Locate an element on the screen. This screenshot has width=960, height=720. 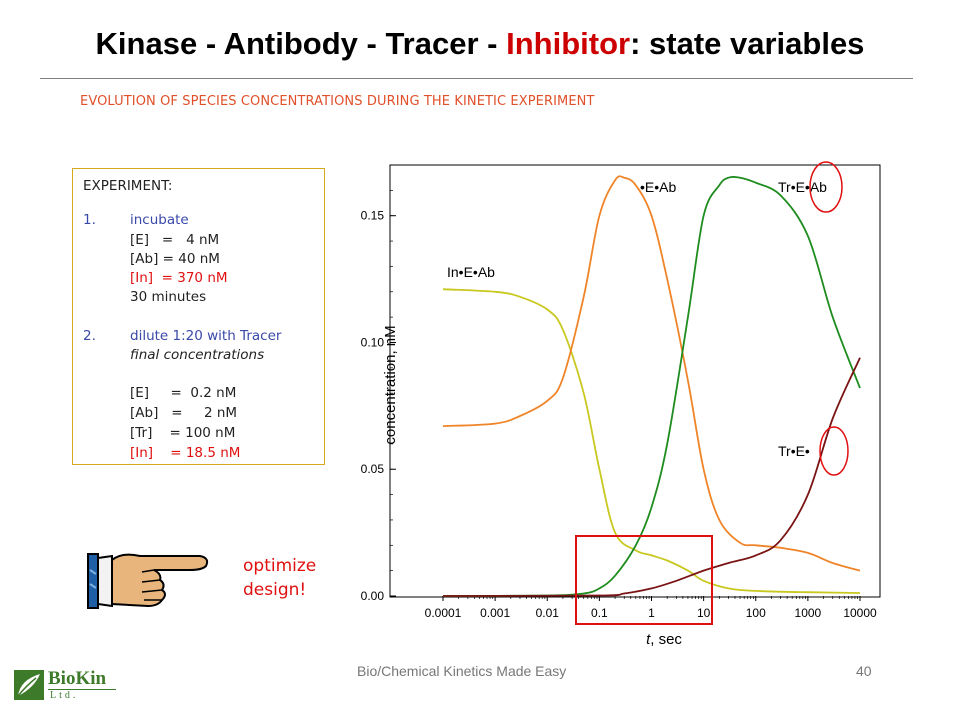
step2-number: 2. is located at coordinates (89, 336).